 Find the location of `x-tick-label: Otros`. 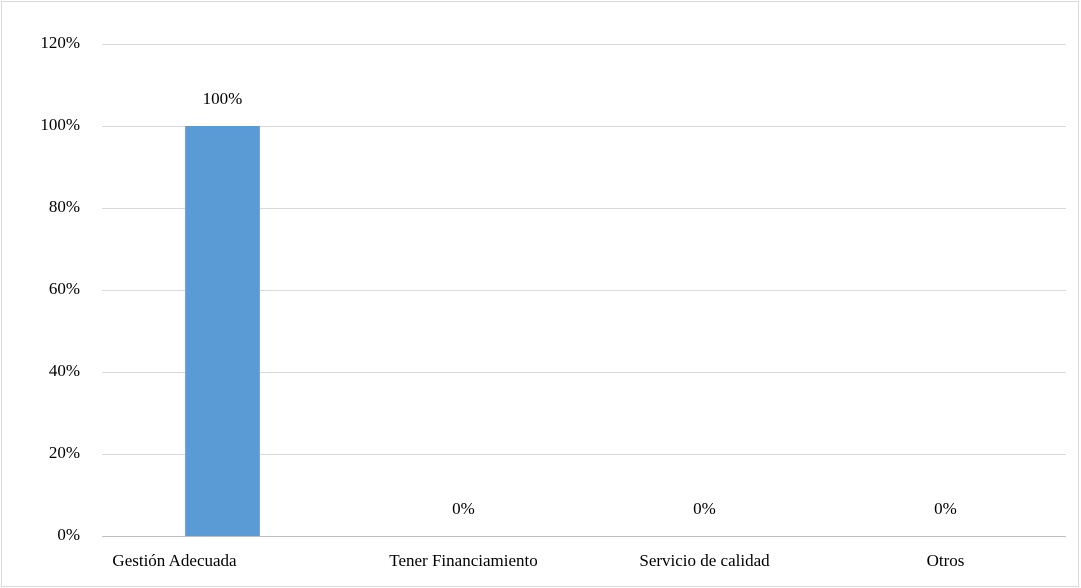

x-tick-label: Otros is located at coordinates (946, 560).